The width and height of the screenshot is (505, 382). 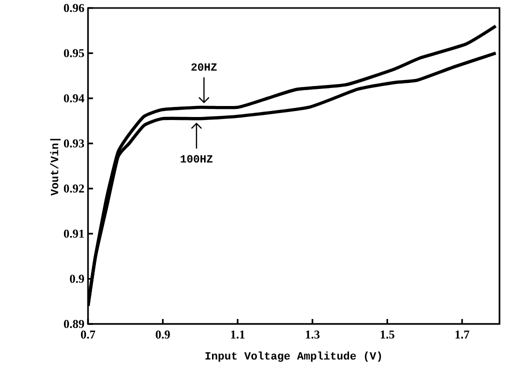 What do you see at coordinates (293, 357) in the screenshot?
I see `x-axis-title: Input Voltage Amplitude (V)` at bounding box center [293, 357].